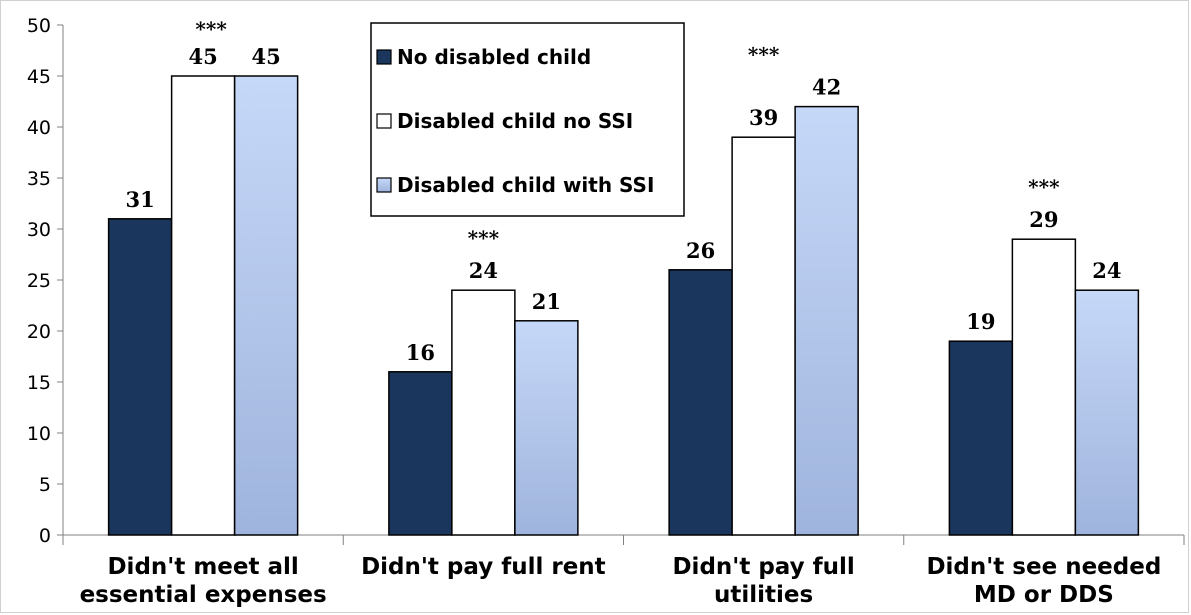 Image resolution: width=1191 pixels, height=615 pixels. Describe the element at coordinates (1043, 567) in the screenshot. I see `category-label: Didn't see needed` at that location.